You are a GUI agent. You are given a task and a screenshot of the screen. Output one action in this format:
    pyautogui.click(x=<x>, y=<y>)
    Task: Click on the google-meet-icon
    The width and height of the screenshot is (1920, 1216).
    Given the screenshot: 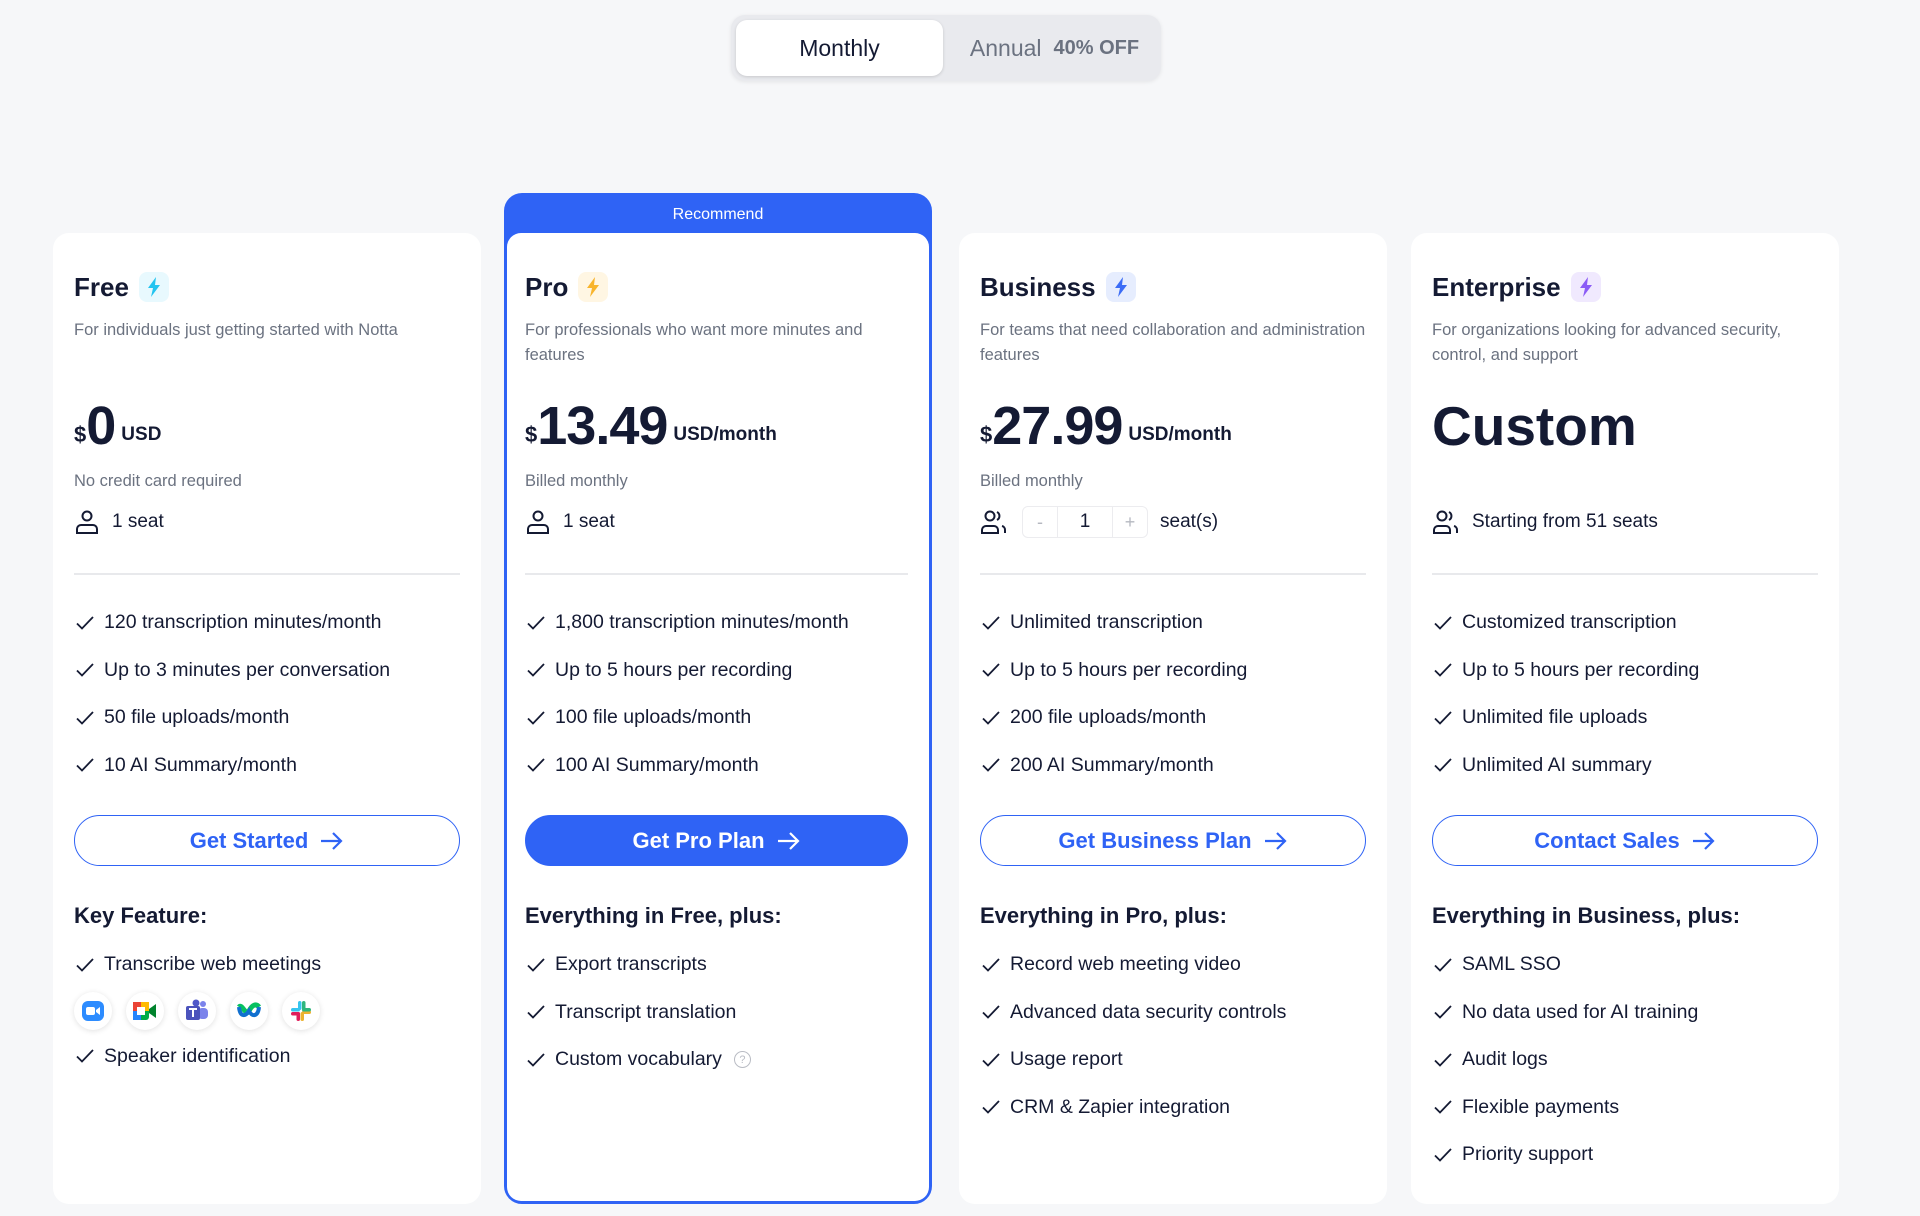 What is the action you would take?
    pyautogui.click(x=145, y=1010)
    